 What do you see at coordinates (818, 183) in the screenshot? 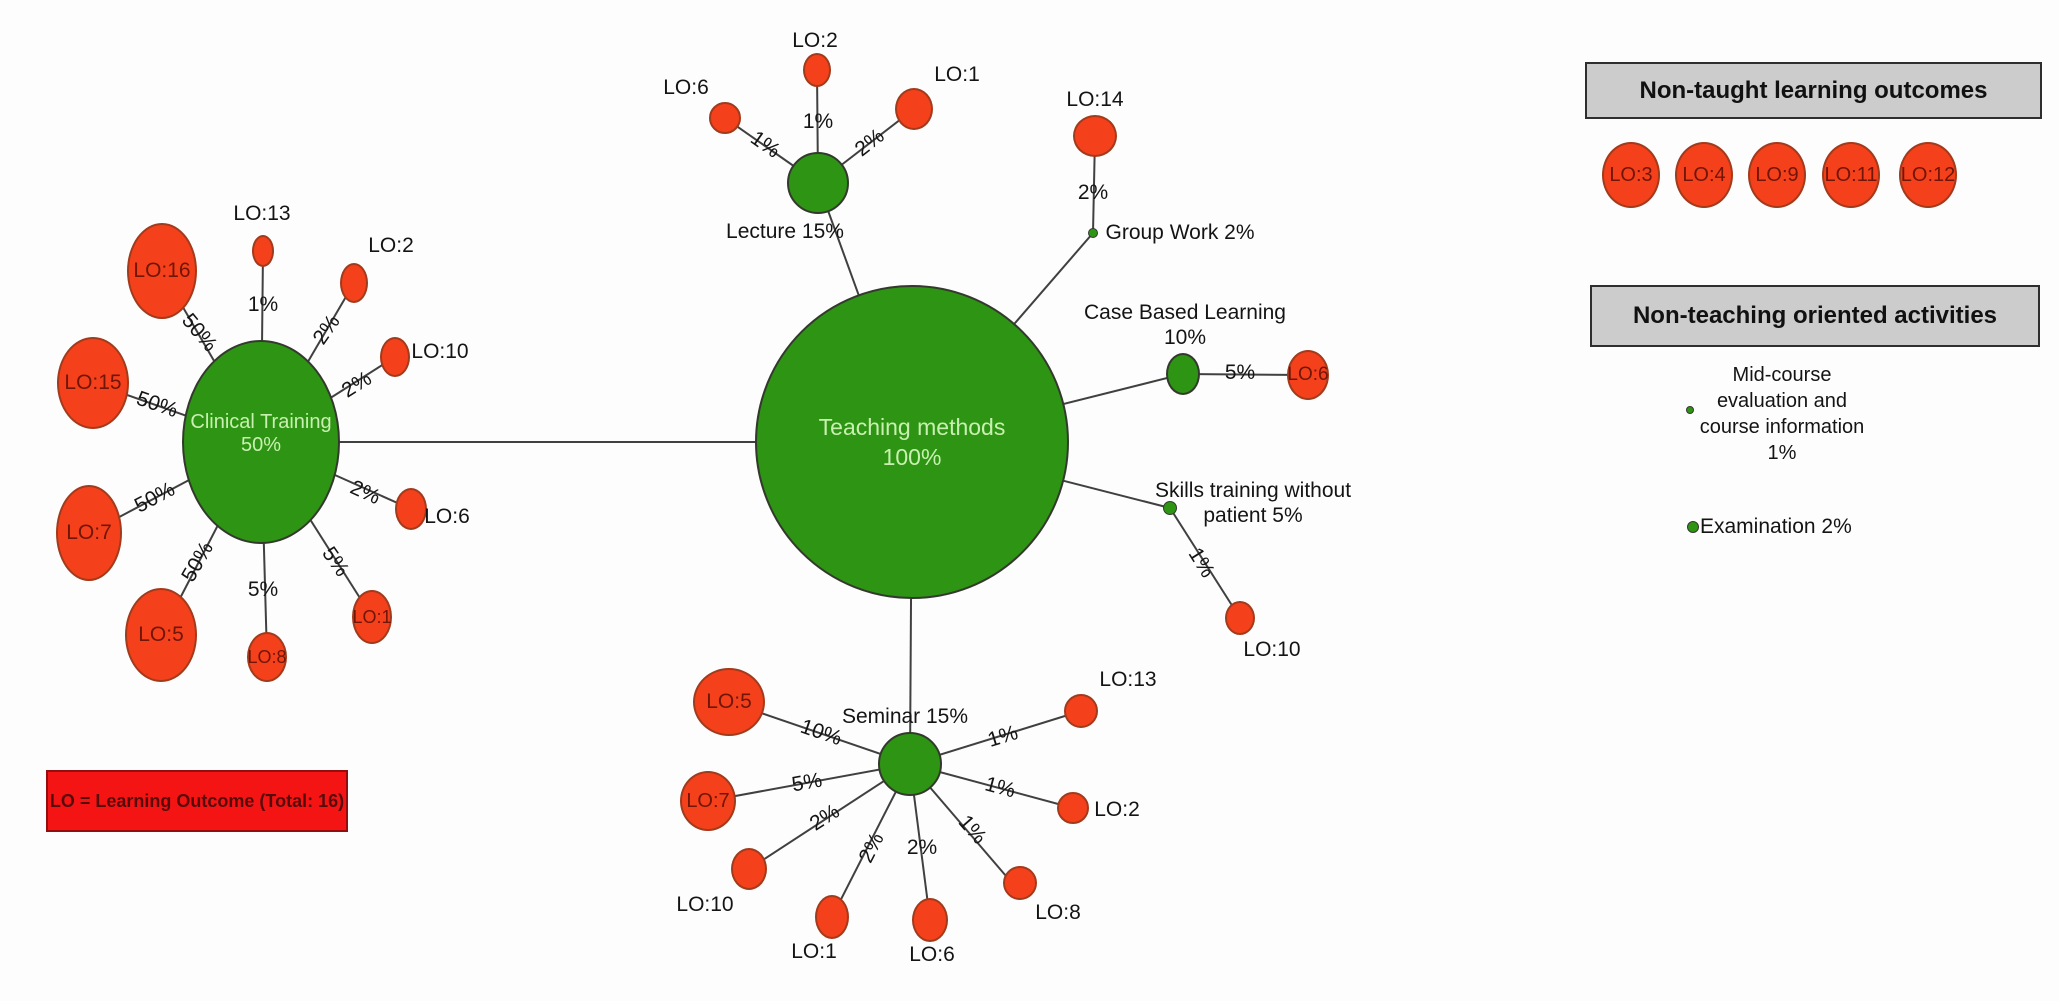
I see `node-lecture` at bounding box center [818, 183].